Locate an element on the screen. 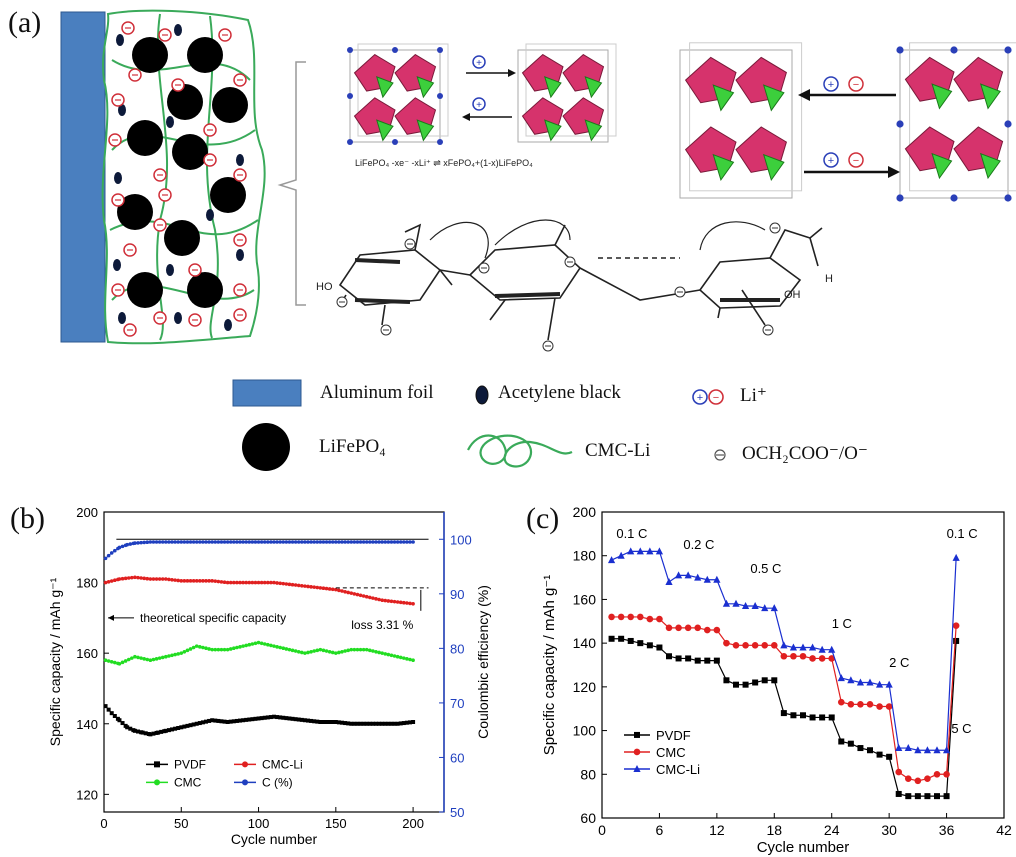 This screenshot has height=857, width=1016. hydroxyl-label-left: HO is located at coordinates (324, 287).